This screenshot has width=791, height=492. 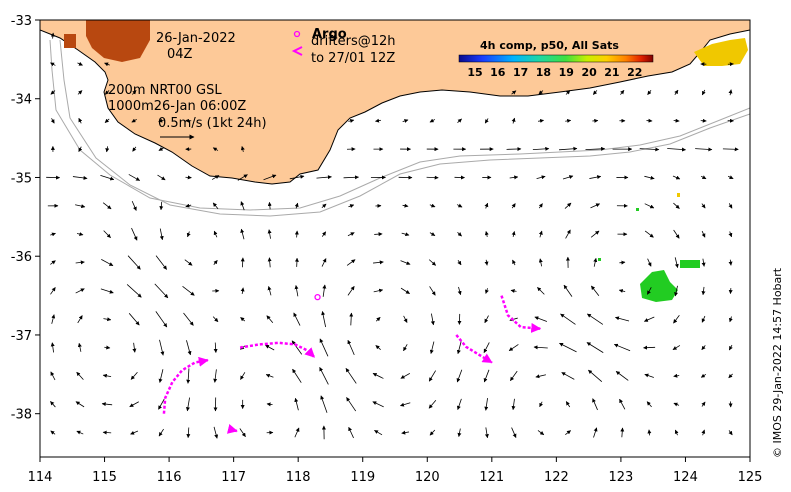 What do you see at coordinates (196, 38) in the screenshot?
I see `date-label: 26-Jan-2022` at bounding box center [196, 38].